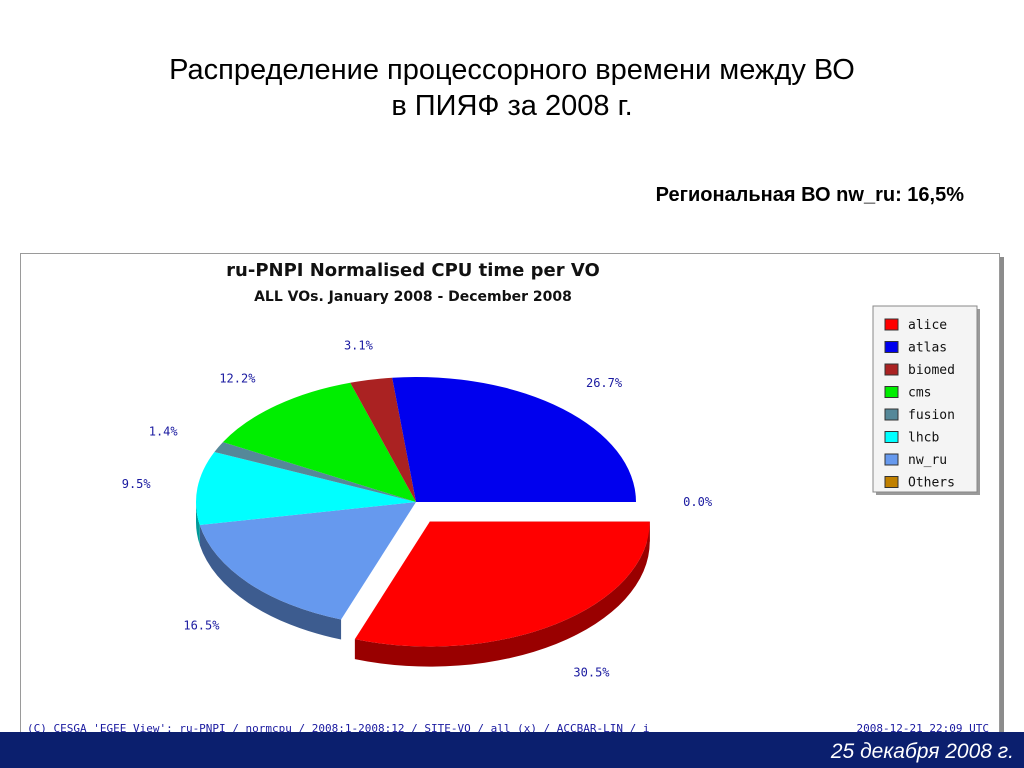 This screenshot has height=768, width=1024. What do you see at coordinates (922, 751) in the screenshot?
I see `footer-date: 25 декабря 2008 г.` at bounding box center [922, 751].